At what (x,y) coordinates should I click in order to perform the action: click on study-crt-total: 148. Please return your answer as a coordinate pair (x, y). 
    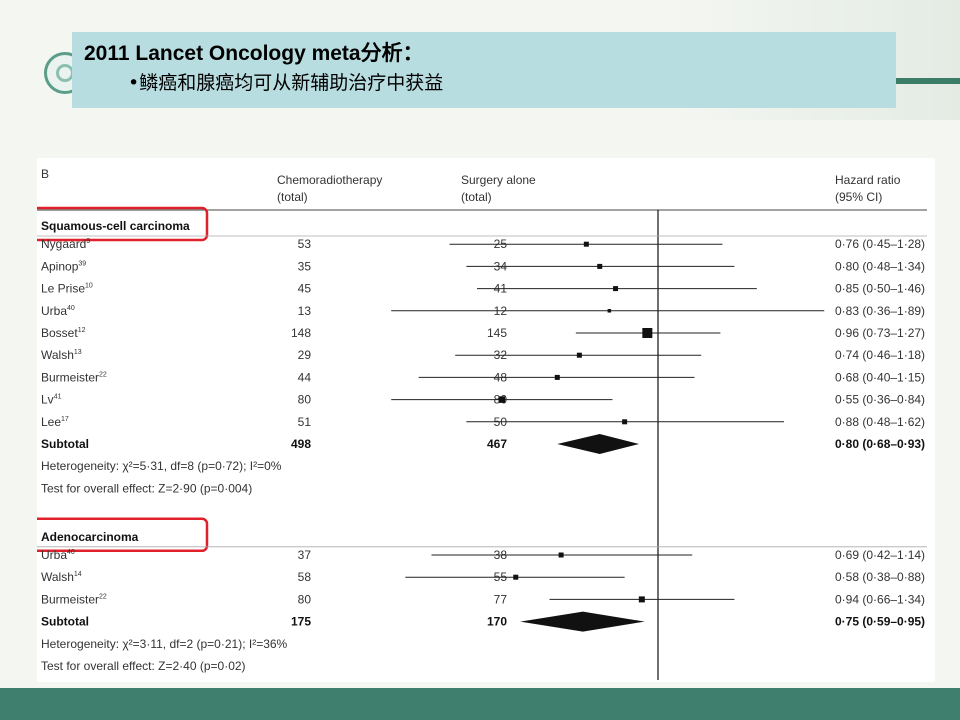
    Looking at the image, I should click on (301, 333).